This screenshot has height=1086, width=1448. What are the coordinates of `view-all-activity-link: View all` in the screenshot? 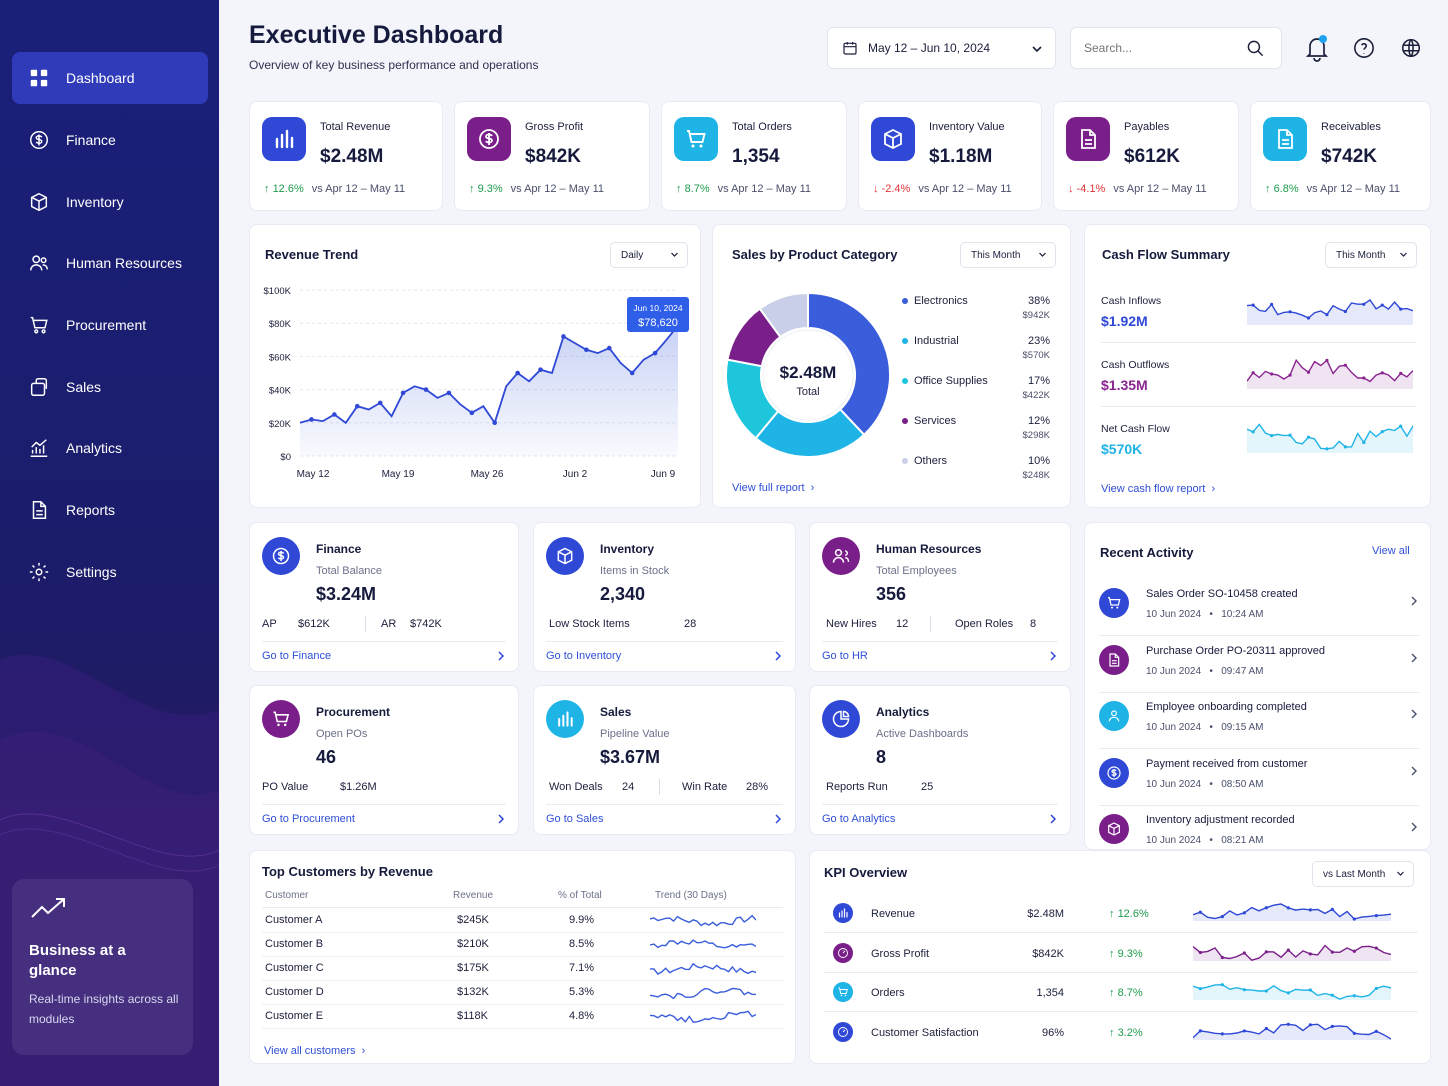 It's located at (1391, 551).